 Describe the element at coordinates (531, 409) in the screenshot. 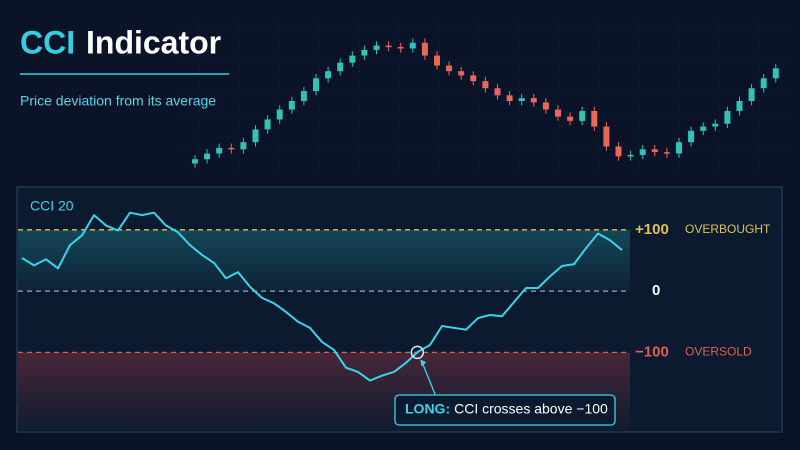

I see `annotation-text: CCI crosses above −100` at that location.